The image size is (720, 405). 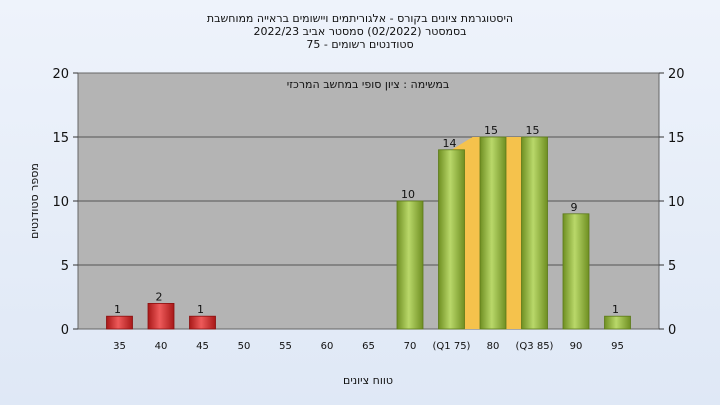 I want to click on x-tick-label: 65, so click(x=368, y=346).